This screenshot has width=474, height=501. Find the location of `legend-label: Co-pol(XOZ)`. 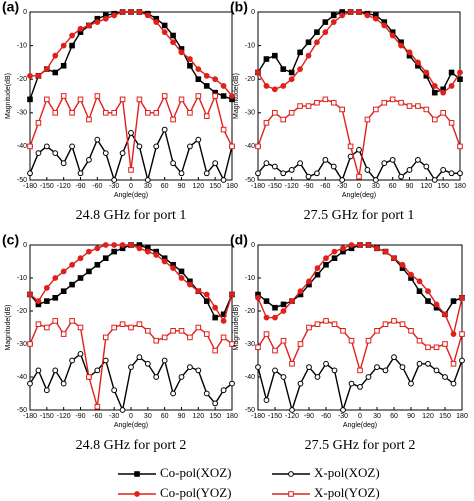

legend-label: Co-pol(XOZ) is located at coordinates (196, 472).